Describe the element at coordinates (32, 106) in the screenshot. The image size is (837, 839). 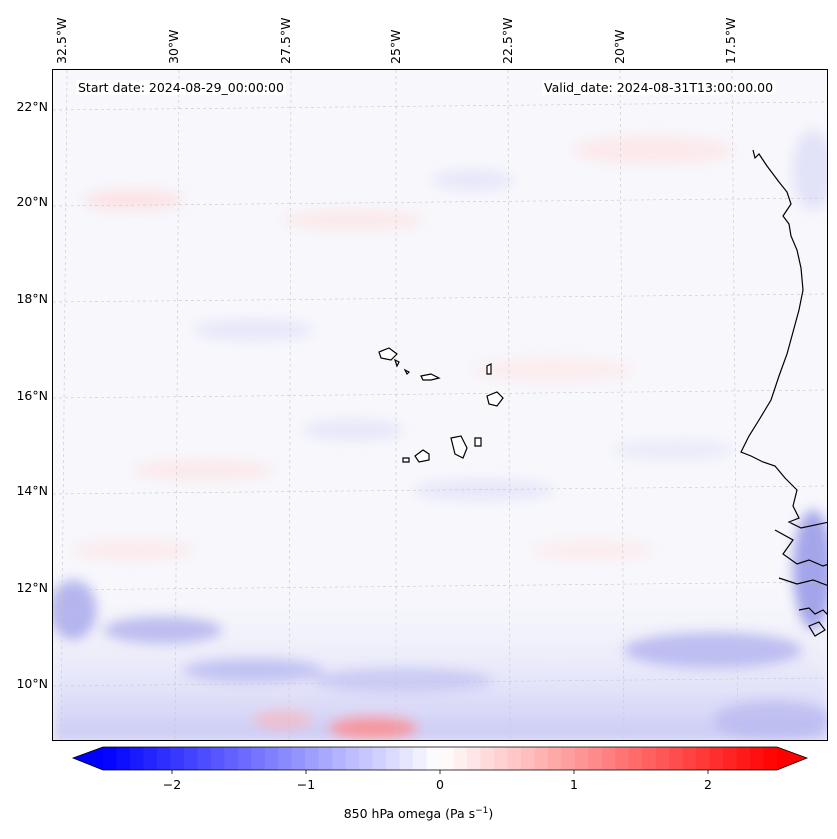
I see `lat-label-22n: 22°N` at that location.